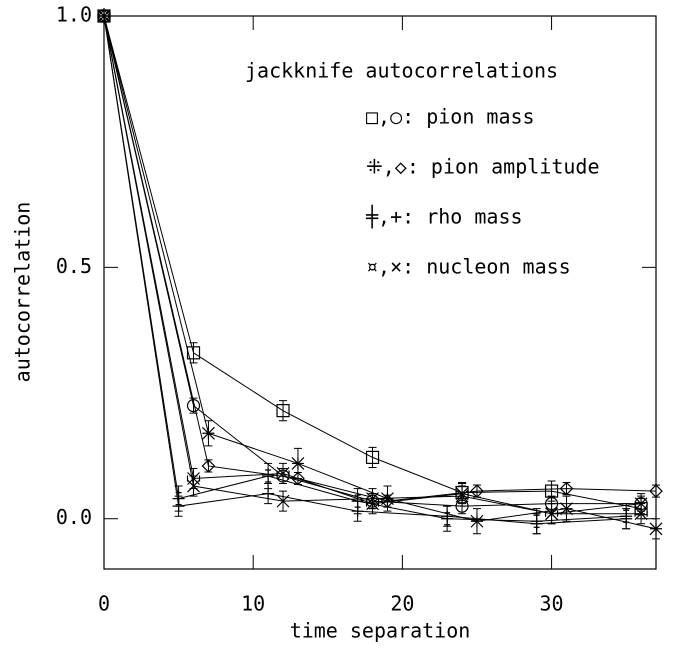  What do you see at coordinates (74, 15) in the screenshot?
I see `y-tick-label: 1.0` at bounding box center [74, 15].